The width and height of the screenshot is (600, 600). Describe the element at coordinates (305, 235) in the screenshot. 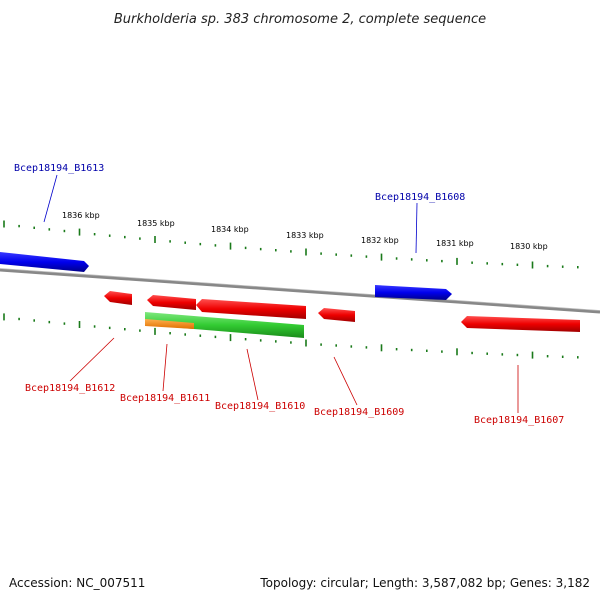

I see `scale-label-1833: 1833 kbp` at that location.